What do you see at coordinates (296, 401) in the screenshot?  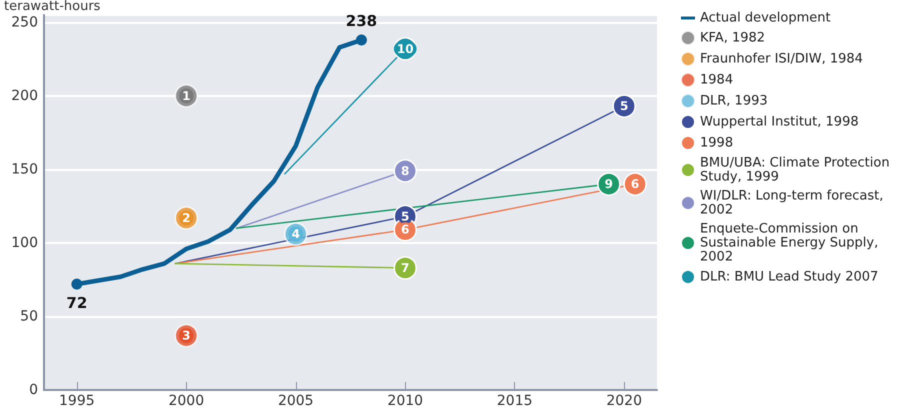 I see `x-tick-label: 2005` at bounding box center [296, 401].